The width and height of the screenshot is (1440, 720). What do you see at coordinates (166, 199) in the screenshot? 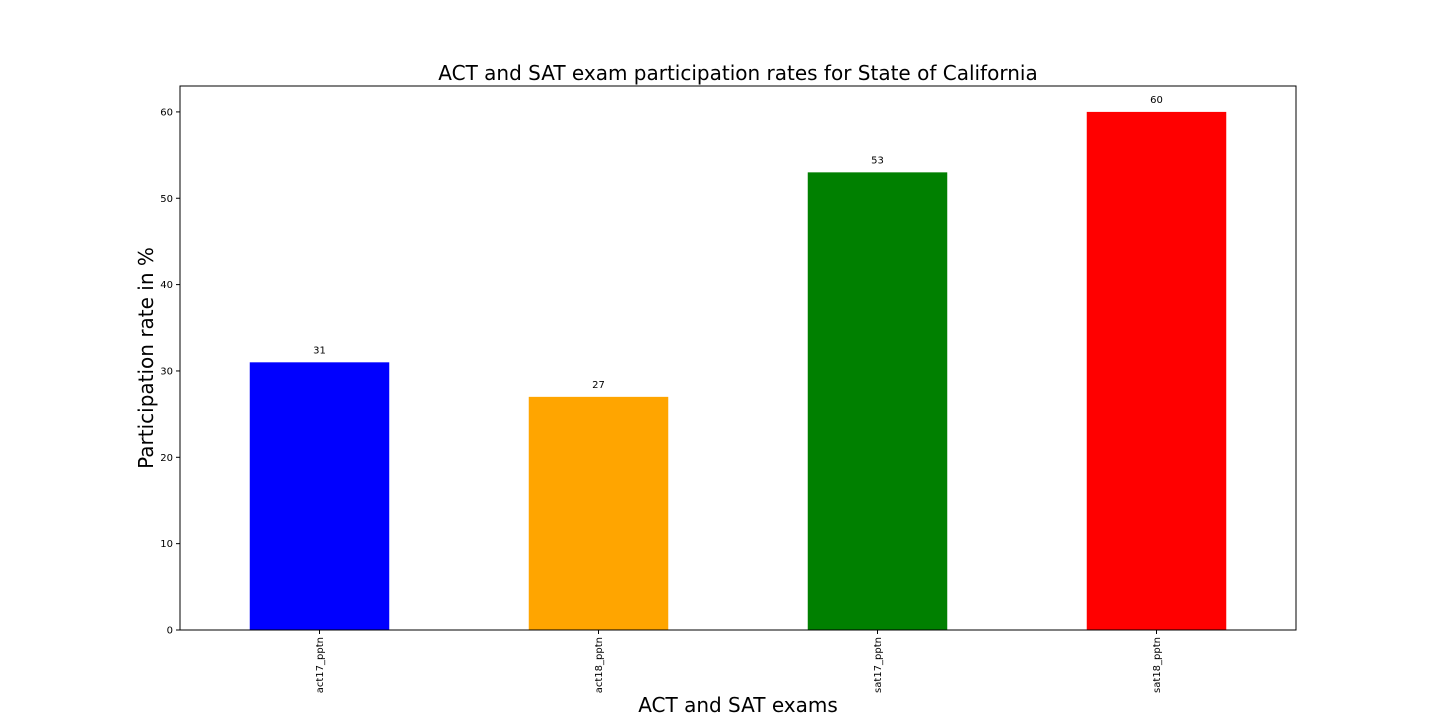
I see `y-tick-label: 50` at bounding box center [166, 199].